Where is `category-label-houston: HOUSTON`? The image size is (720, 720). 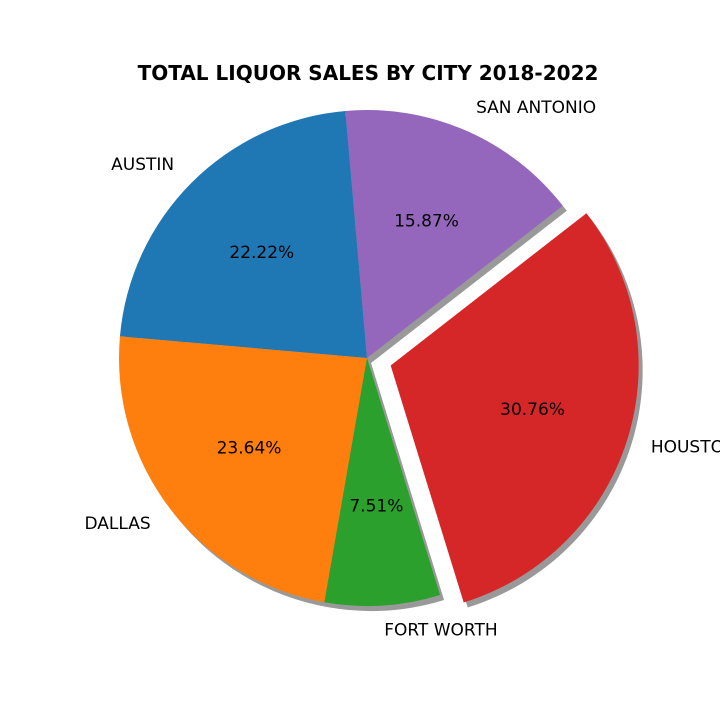
category-label-houston: HOUSTON is located at coordinates (685, 447).